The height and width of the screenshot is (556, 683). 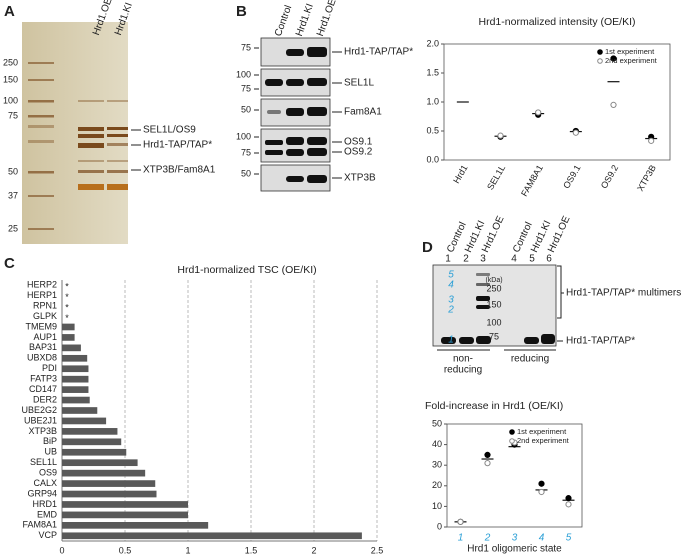 I want to click on y-tick-label: 50, so click(x=437, y=423).